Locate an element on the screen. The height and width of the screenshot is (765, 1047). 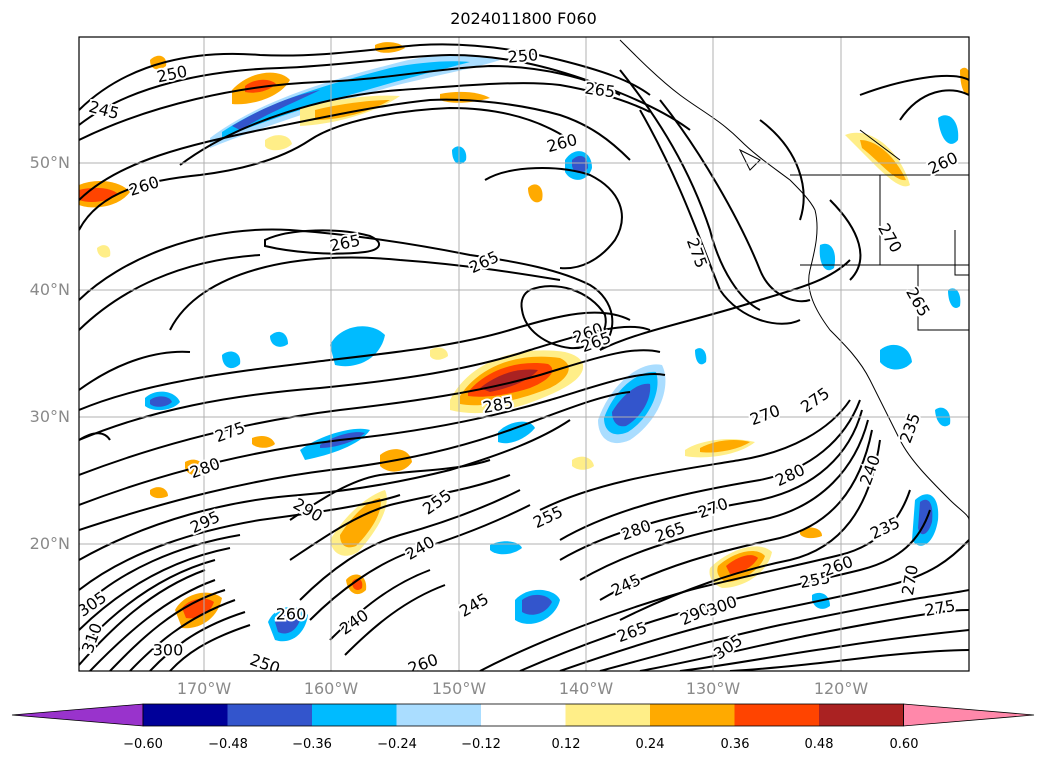
colorbar-tick: −0.36 is located at coordinates (312, 744).